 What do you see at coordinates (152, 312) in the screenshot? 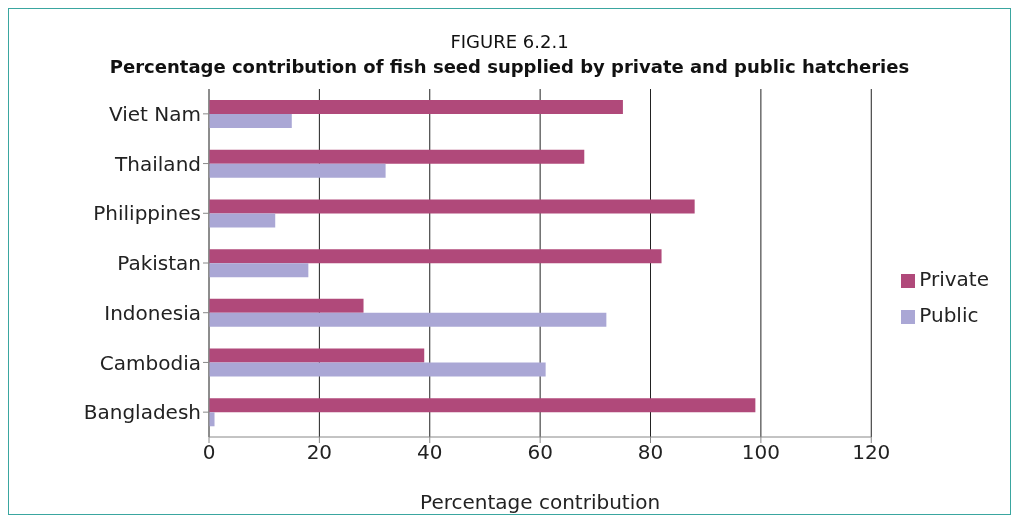
I see `y-tick-label: Indonesia` at bounding box center [152, 312].